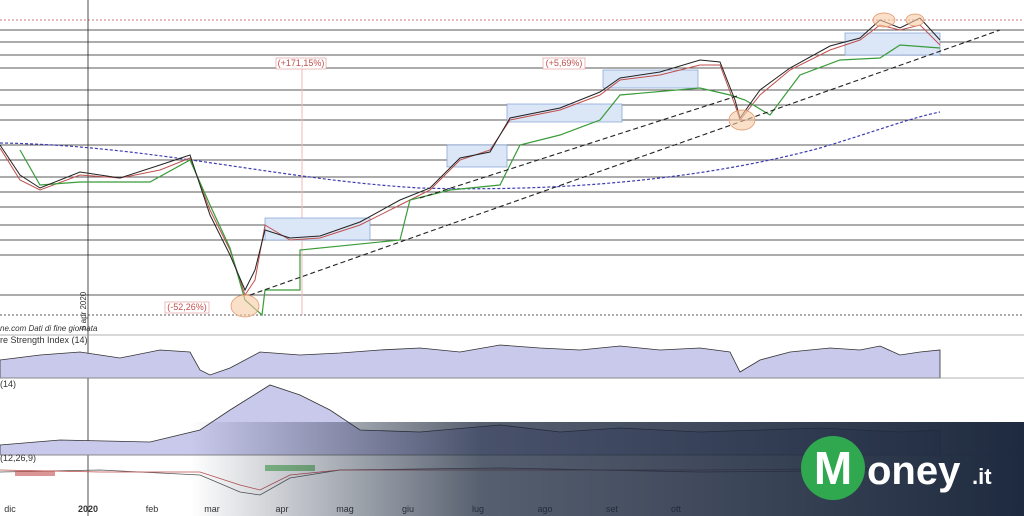 This screenshot has width=1024, height=516. Describe the element at coordinates (580, 146) in the screenshot. I see `trend-line` at that location.